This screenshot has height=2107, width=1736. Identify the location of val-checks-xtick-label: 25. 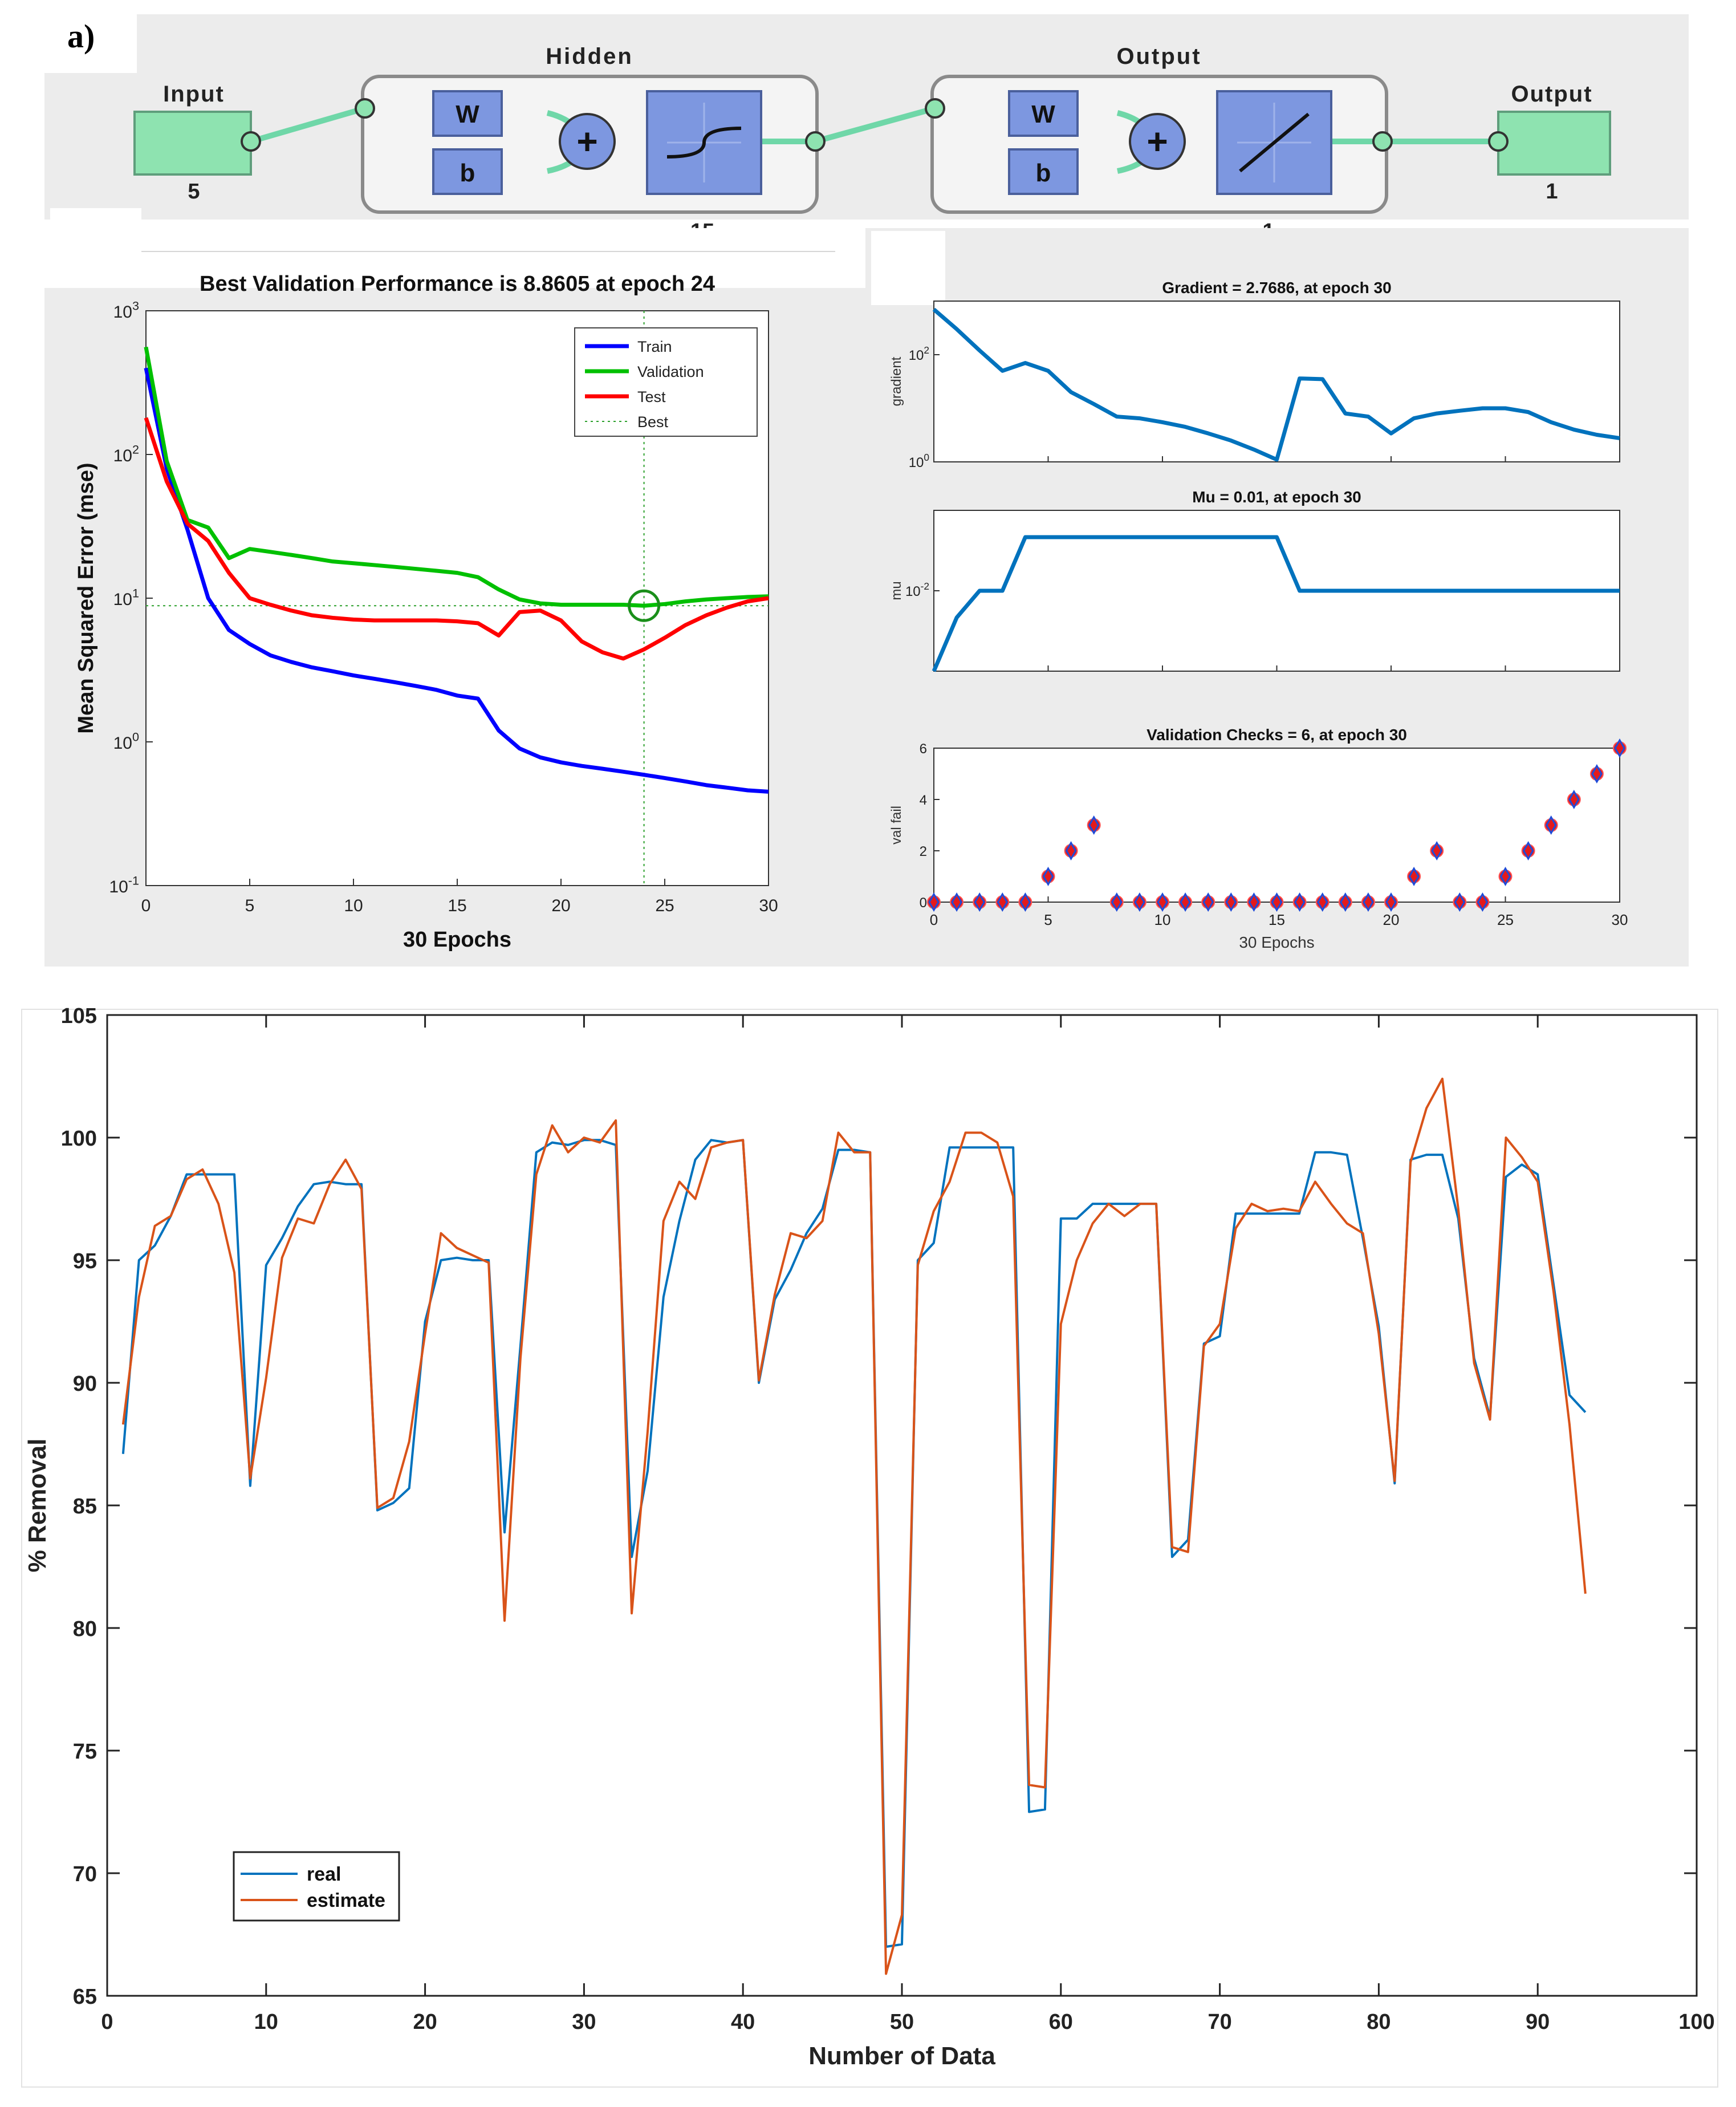
(1505, 919).